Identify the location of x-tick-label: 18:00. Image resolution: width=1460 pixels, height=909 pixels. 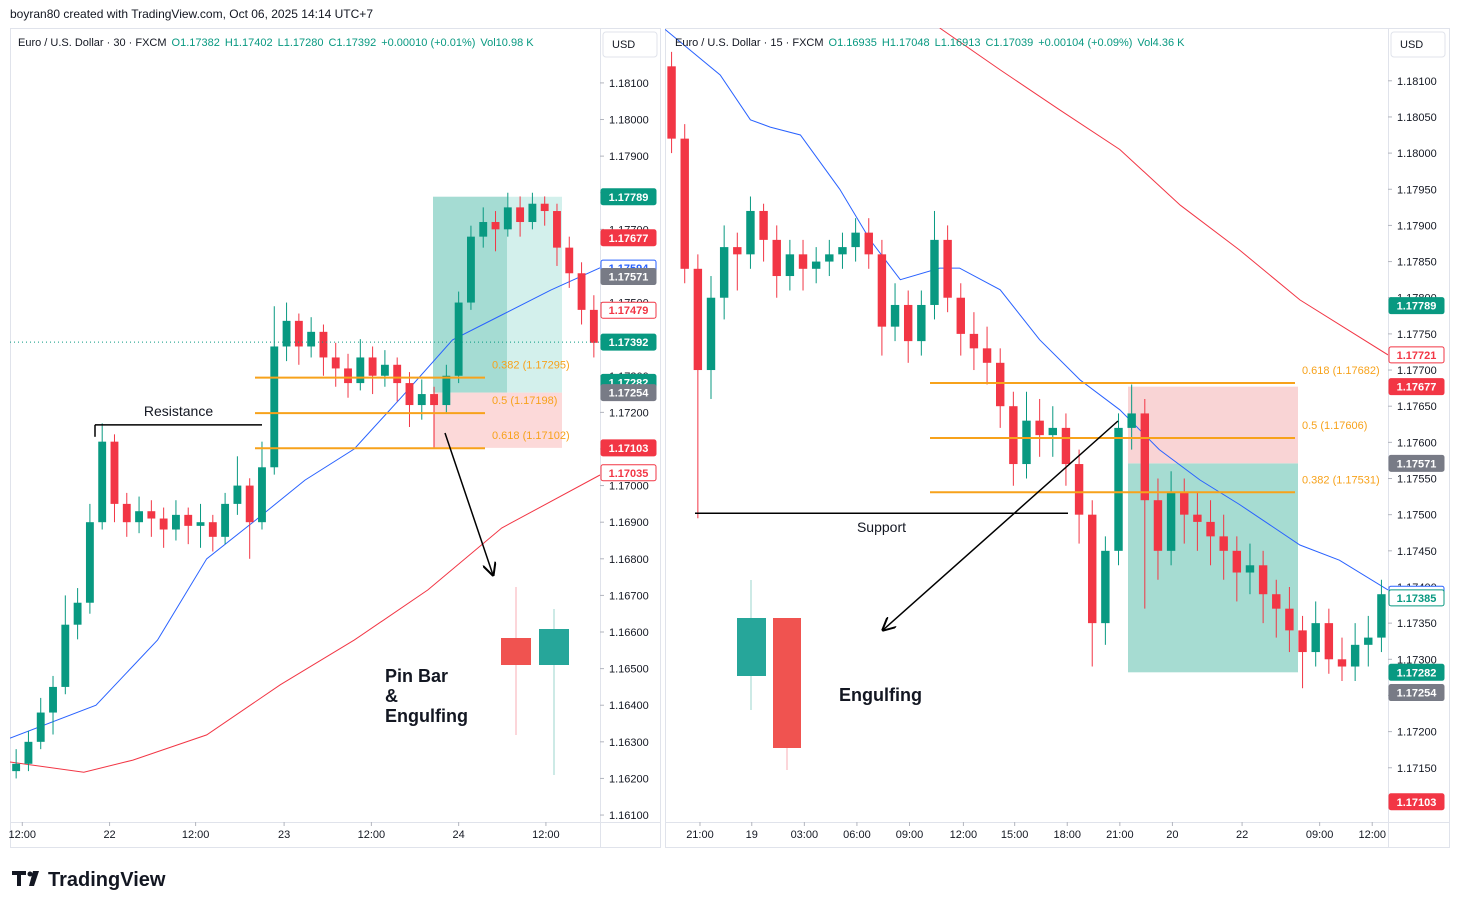
(1067, 835).